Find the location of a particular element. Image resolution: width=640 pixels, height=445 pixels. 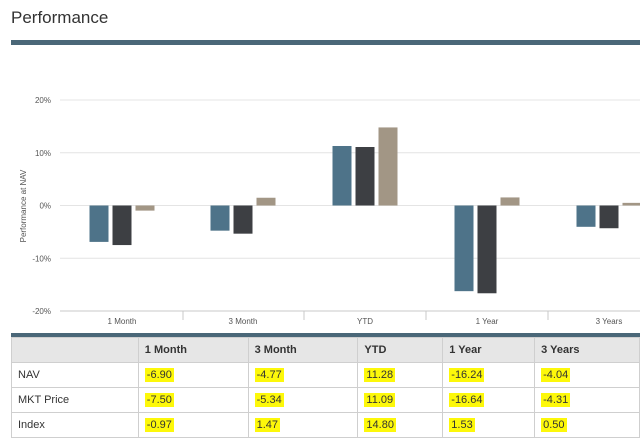

table-cell: 1.53 is located at coordinates (489, 425).